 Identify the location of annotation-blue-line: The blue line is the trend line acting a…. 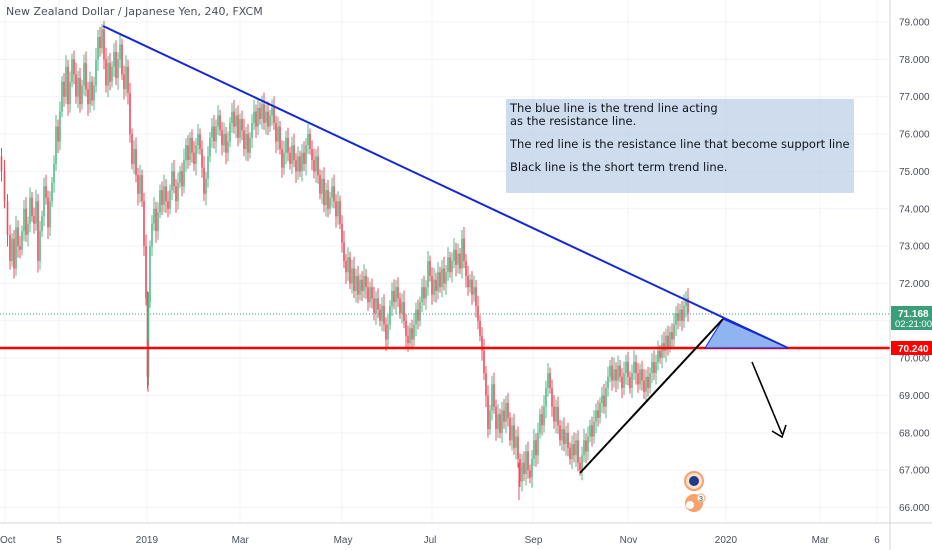
(614, 114).